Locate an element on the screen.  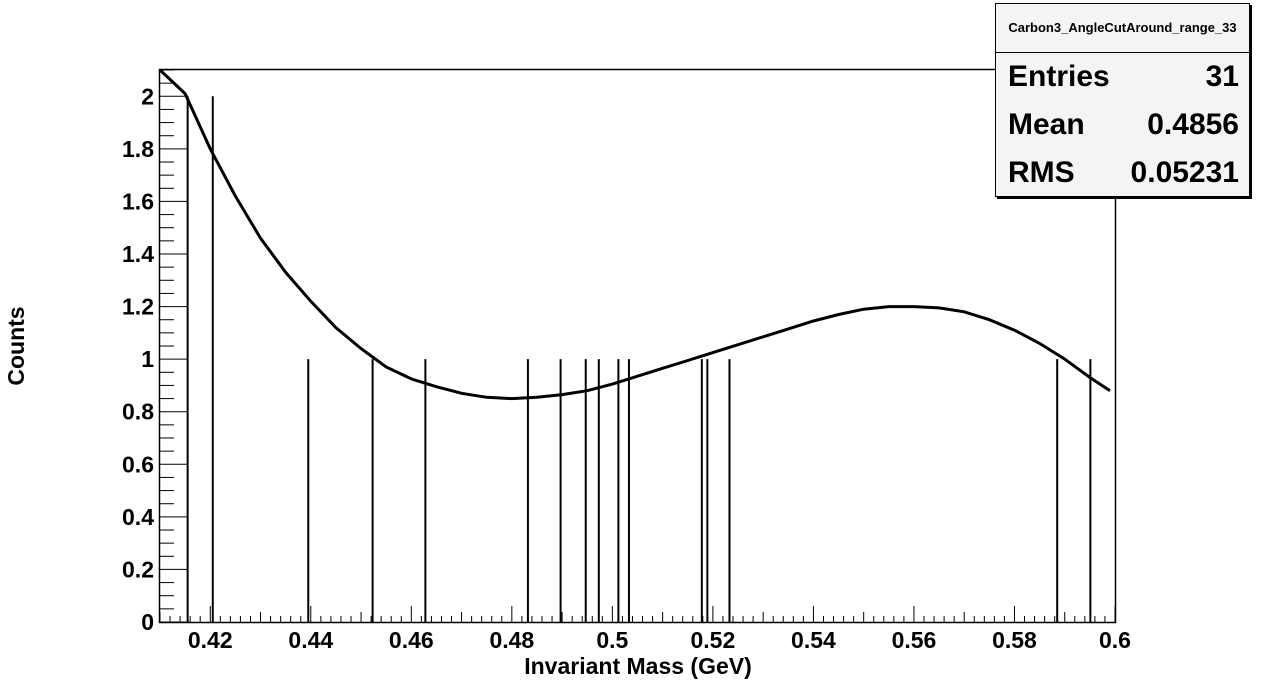
y-tick-label: 0.6 is located at coordinates (138, 464).